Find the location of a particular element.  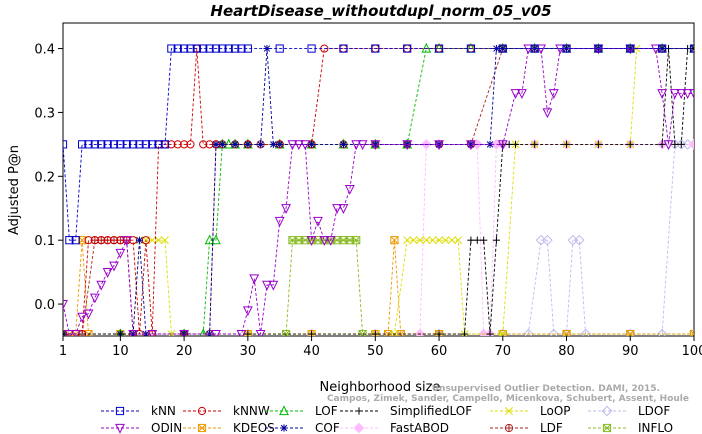

legend-marker-knn is located at coordinates (120, 411).